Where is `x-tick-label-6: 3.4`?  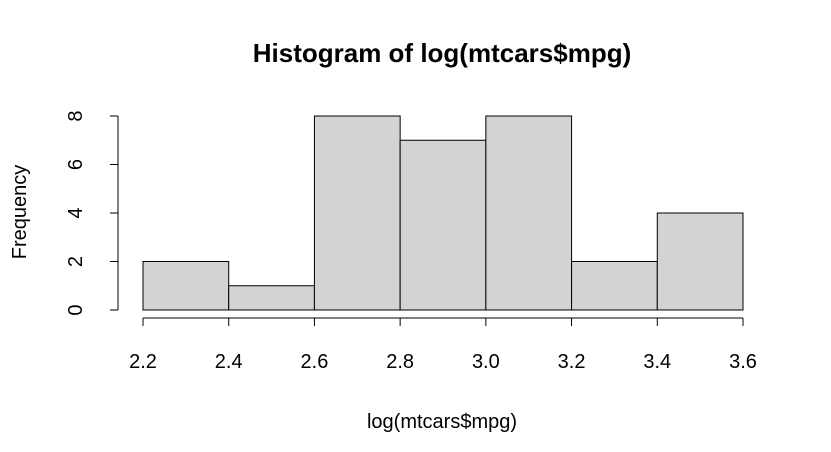 x-tick-label-6: 3.4 is located at coordinates (657, 362).